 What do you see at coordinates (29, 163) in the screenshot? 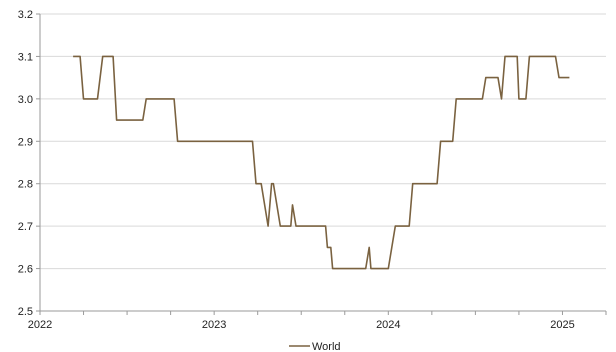
I see `y-tick-labels: 2.5 2.6 2.7 2.8 2.9 3.0 3.1 3.2` at bounding box center [29, 163].